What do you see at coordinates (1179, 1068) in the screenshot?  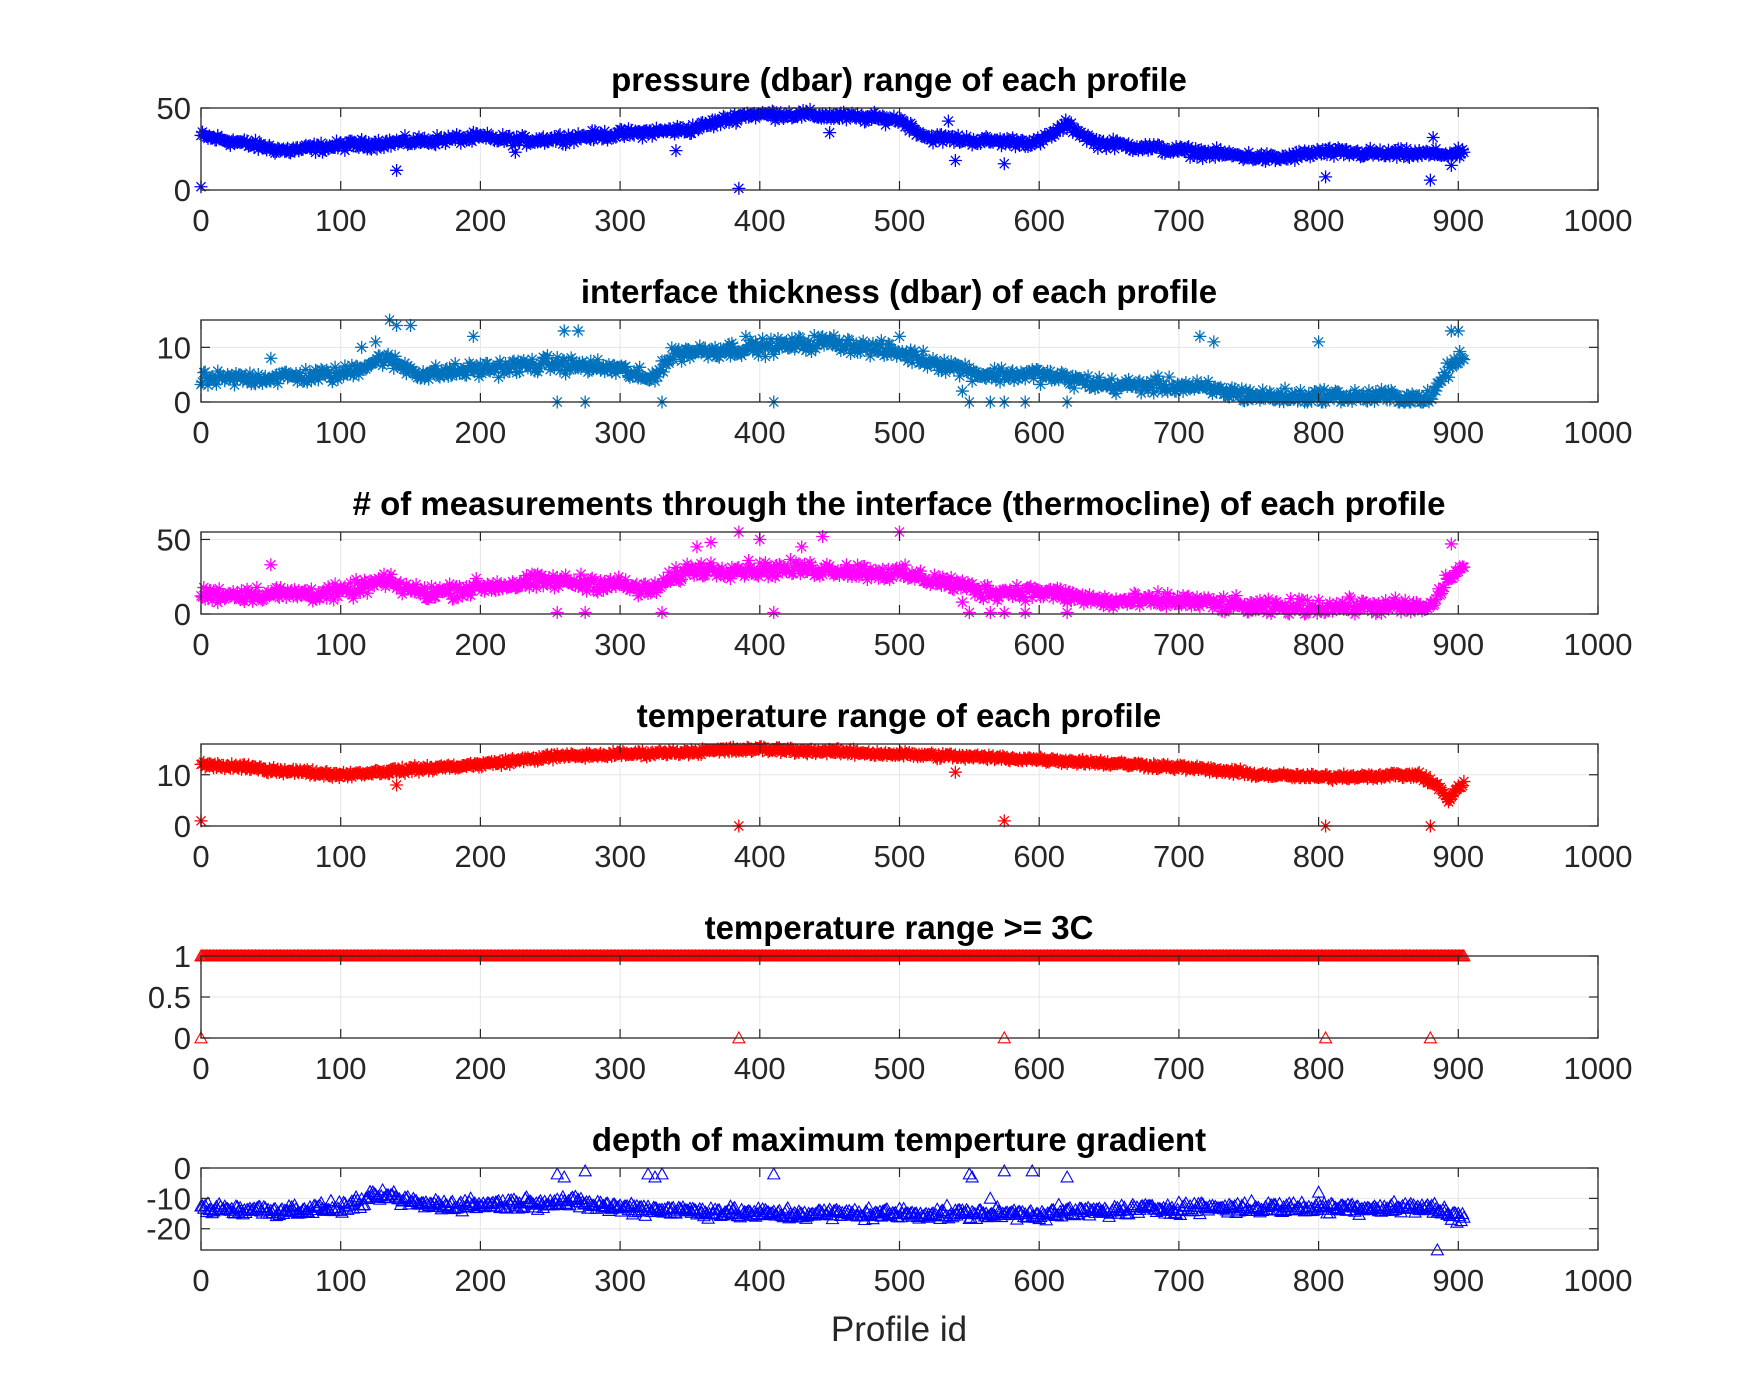 I see `x-tick-label: 700` at bounding box center [1179, 1068].